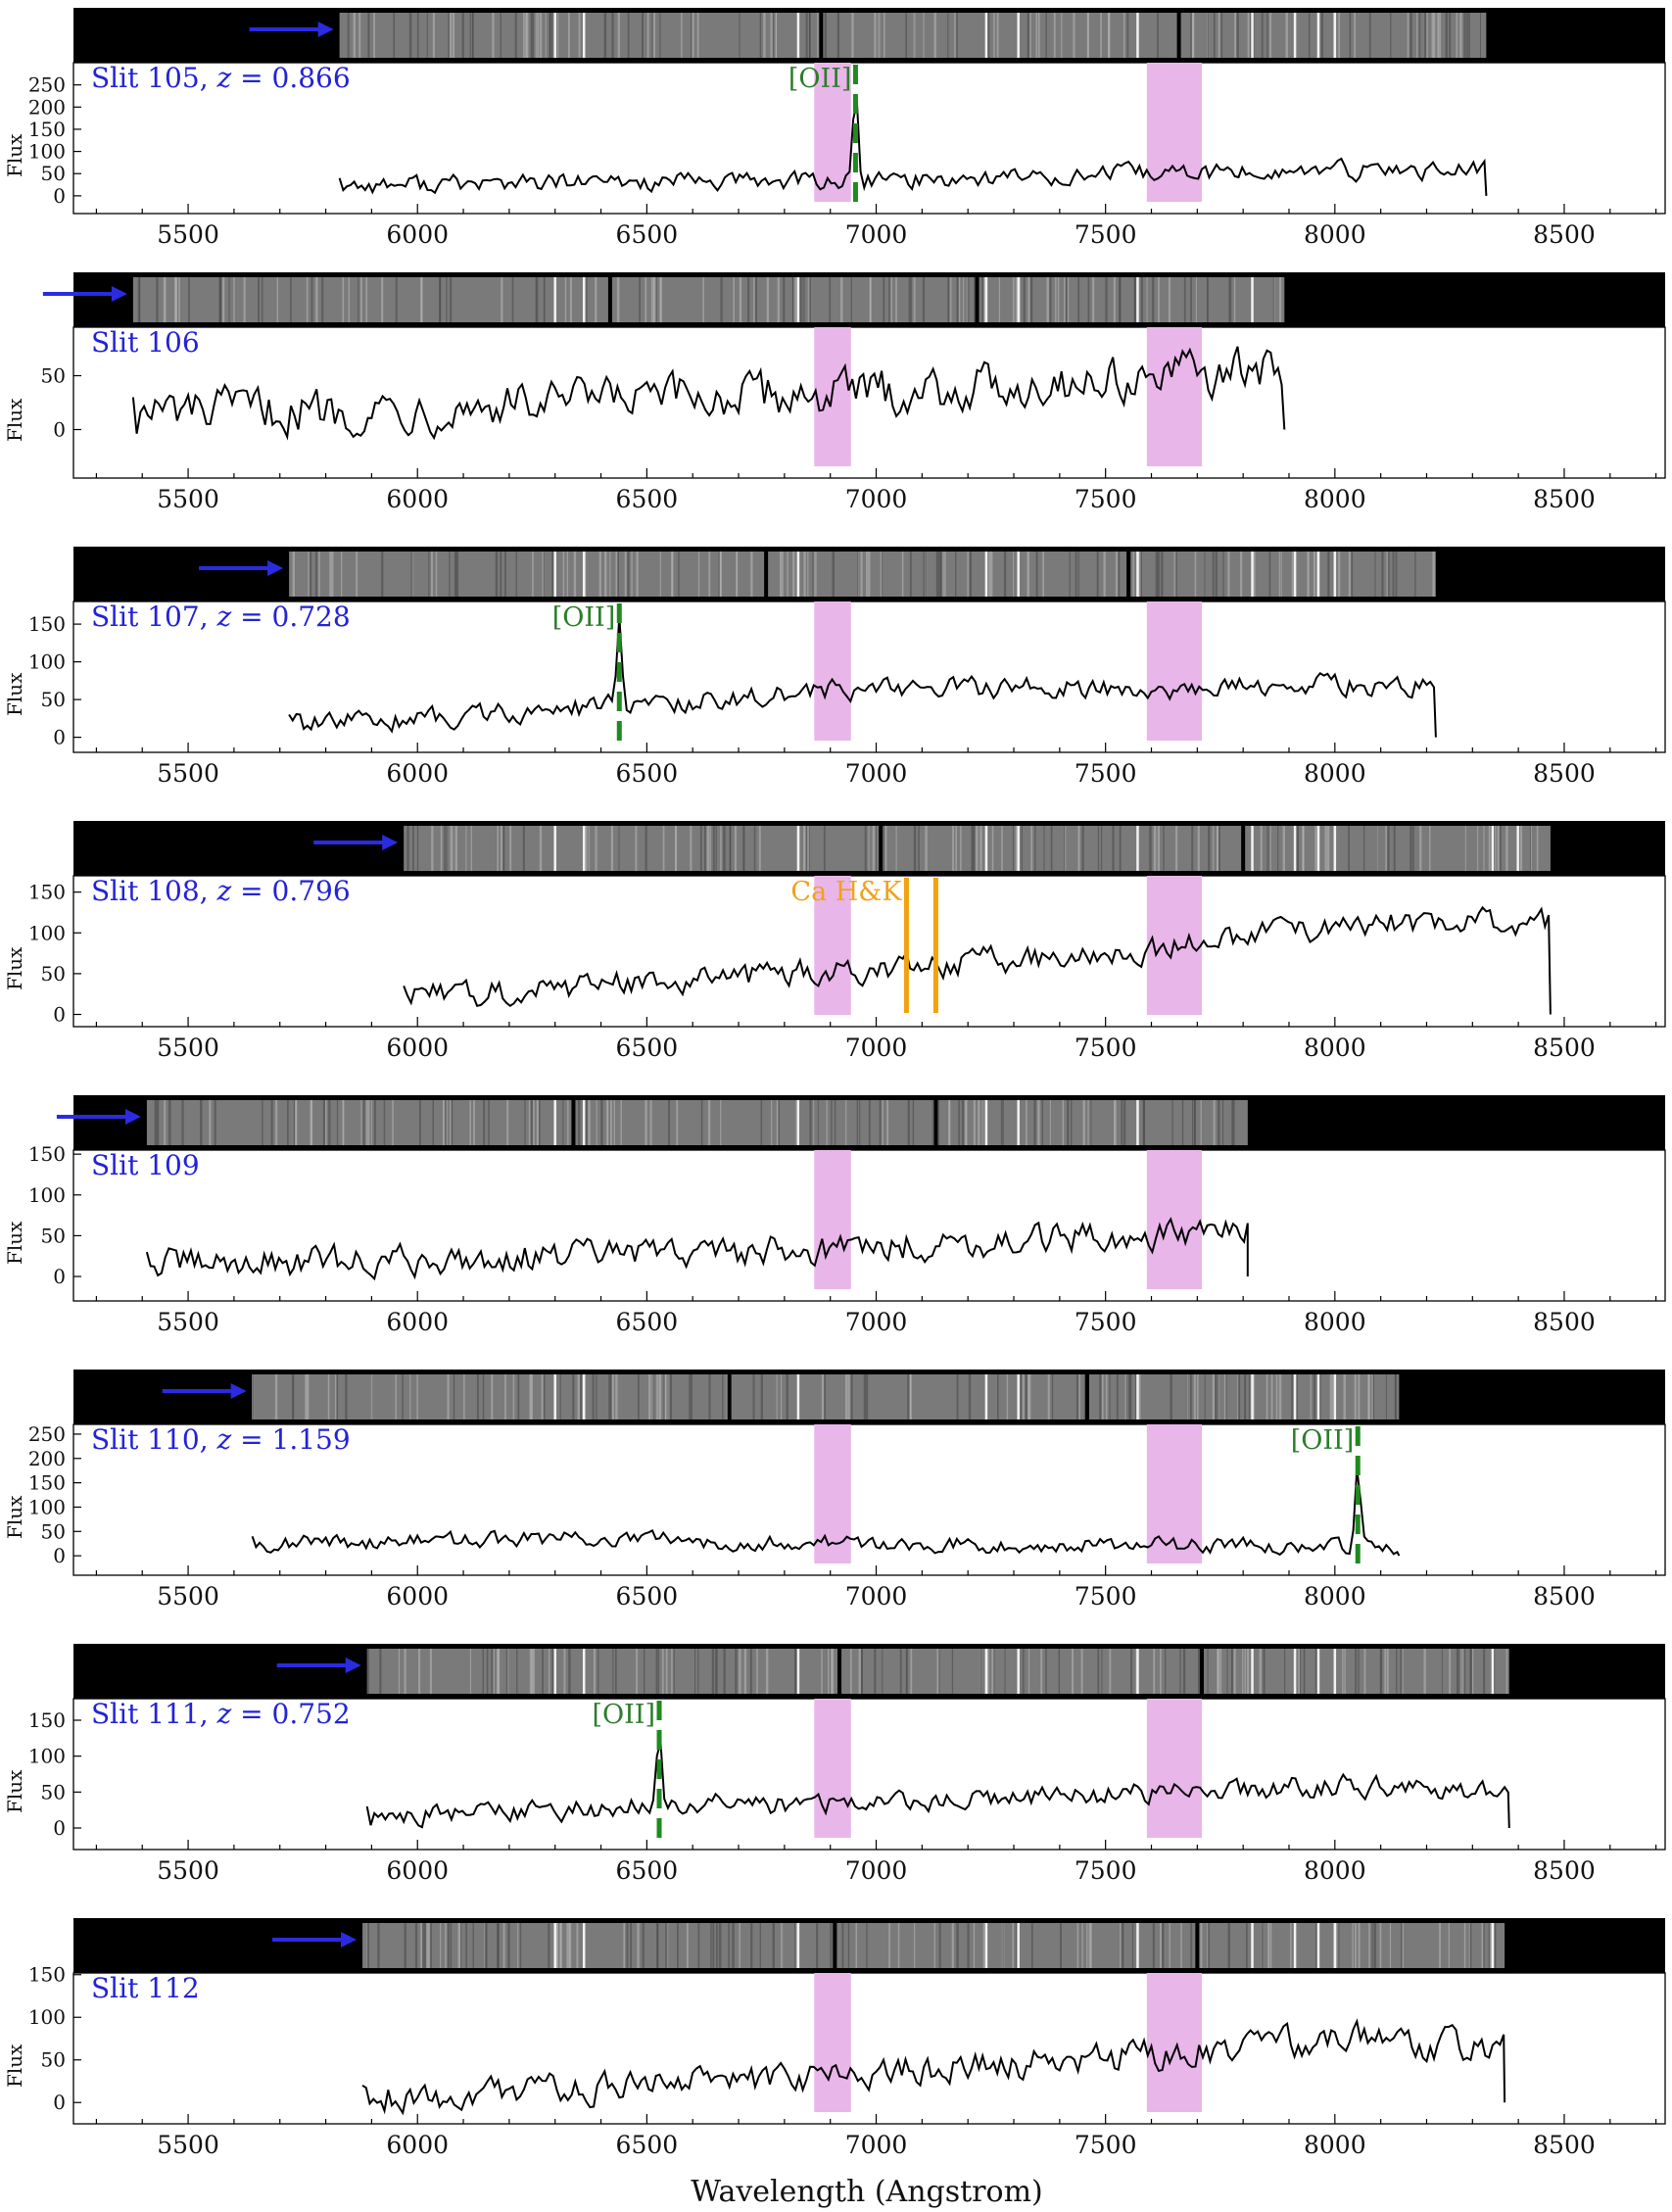 This screenshot has width=1672, height=2212. What do you see at coordinates (208, 1439) in the screenshot?
I see `redshift-prefix: ,` at bounding box center [208, 1439].